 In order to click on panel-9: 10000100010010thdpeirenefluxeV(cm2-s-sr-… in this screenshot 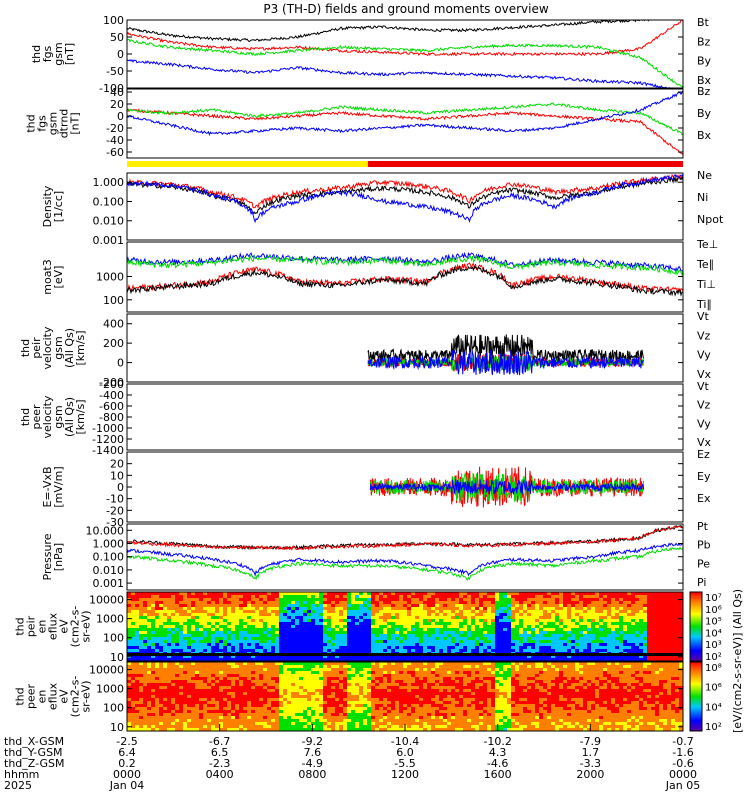, I will do `click(349, 627)`.